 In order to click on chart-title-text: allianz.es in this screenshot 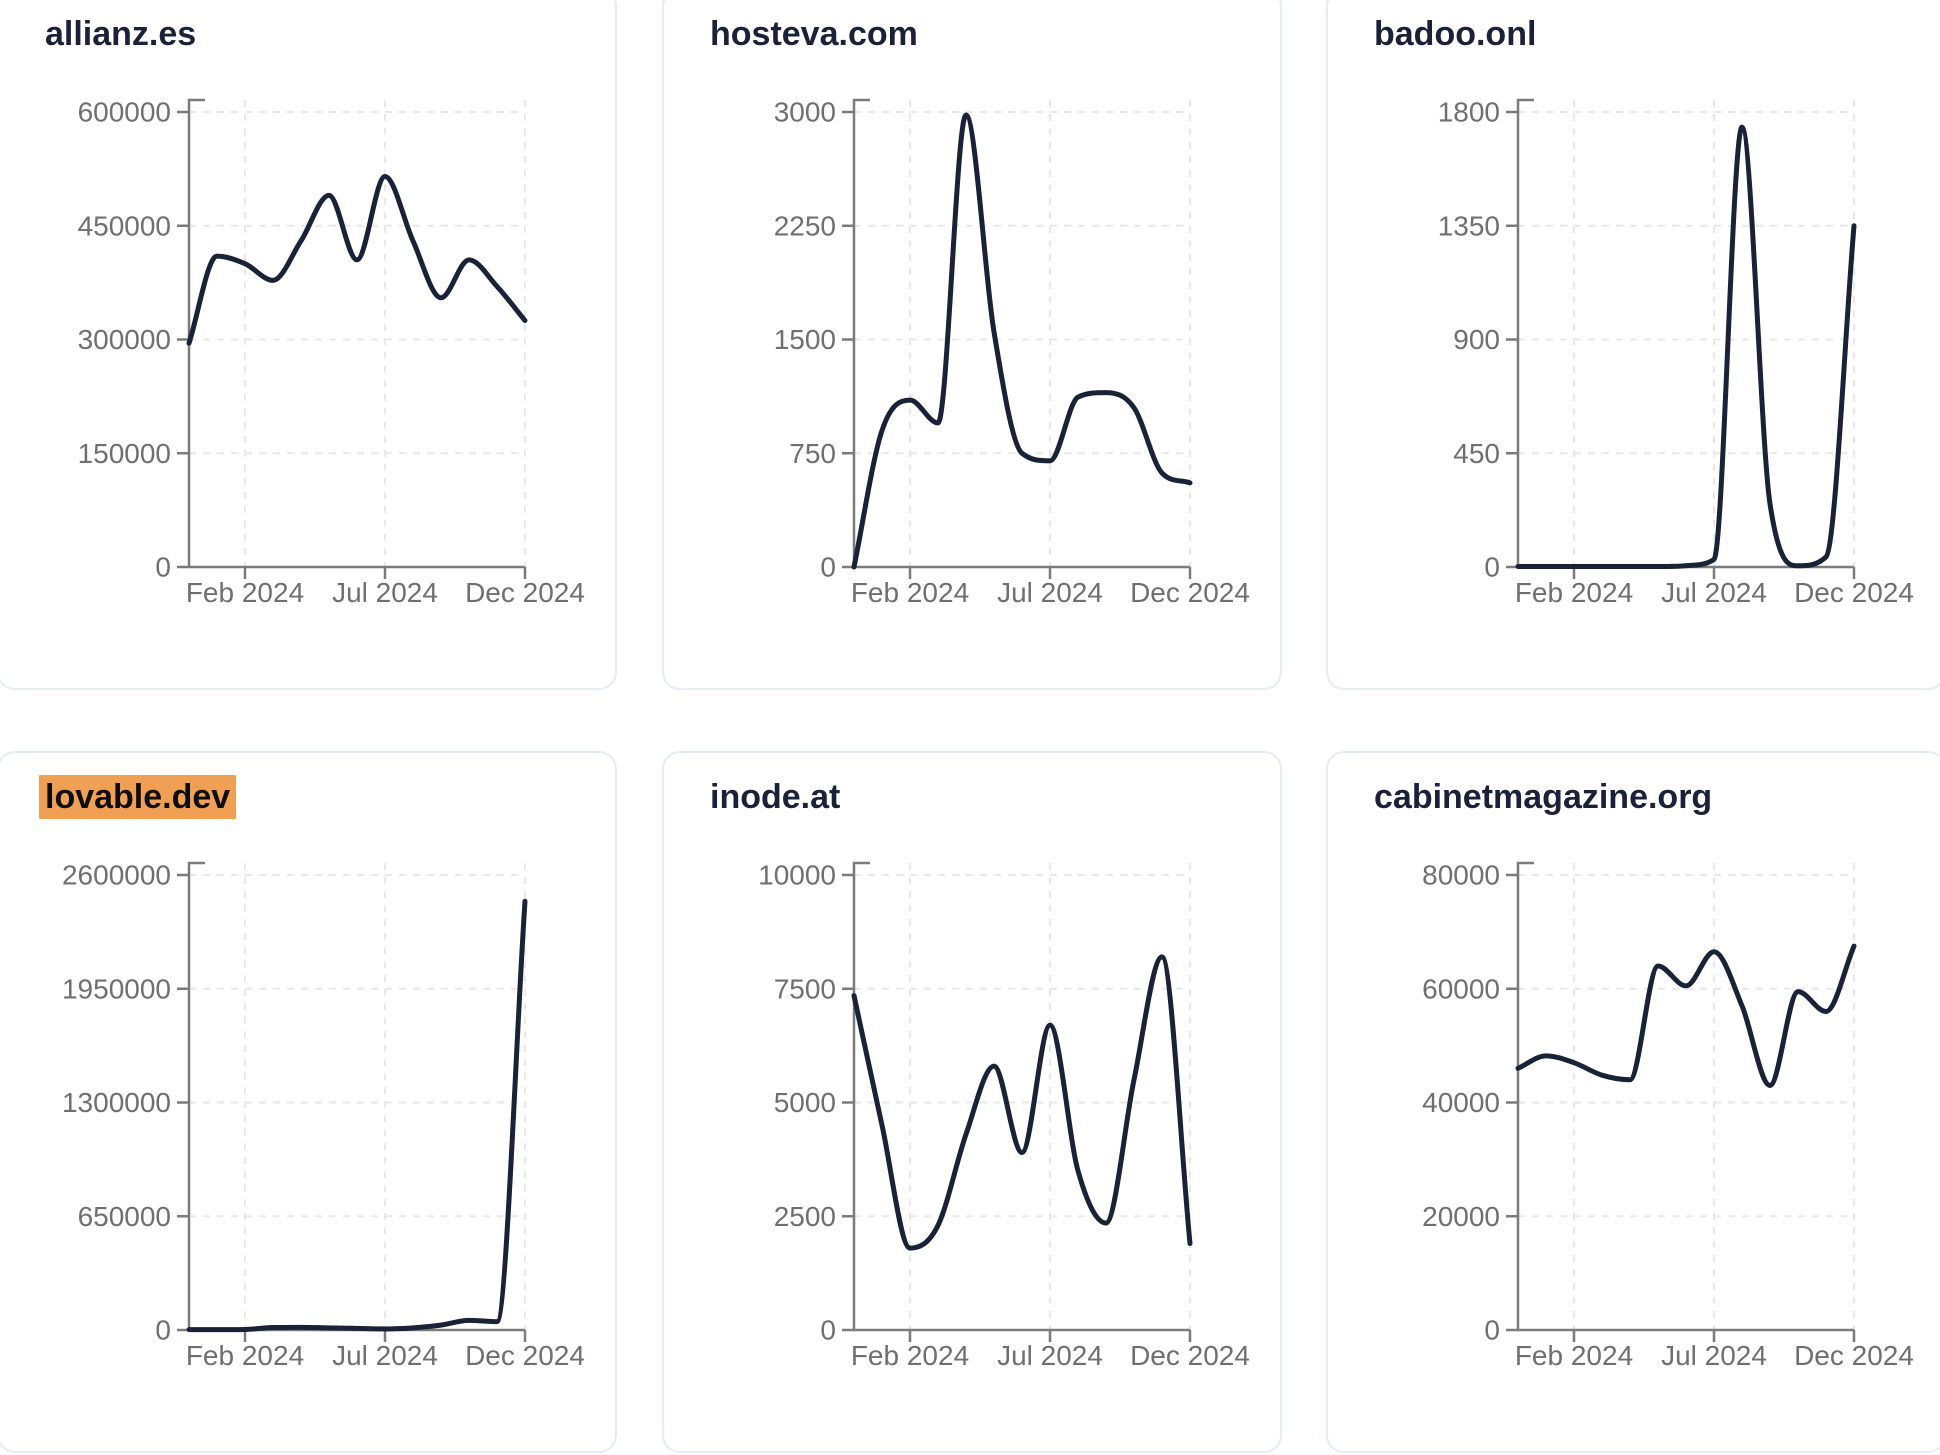, I will do `click(121, 34)`.